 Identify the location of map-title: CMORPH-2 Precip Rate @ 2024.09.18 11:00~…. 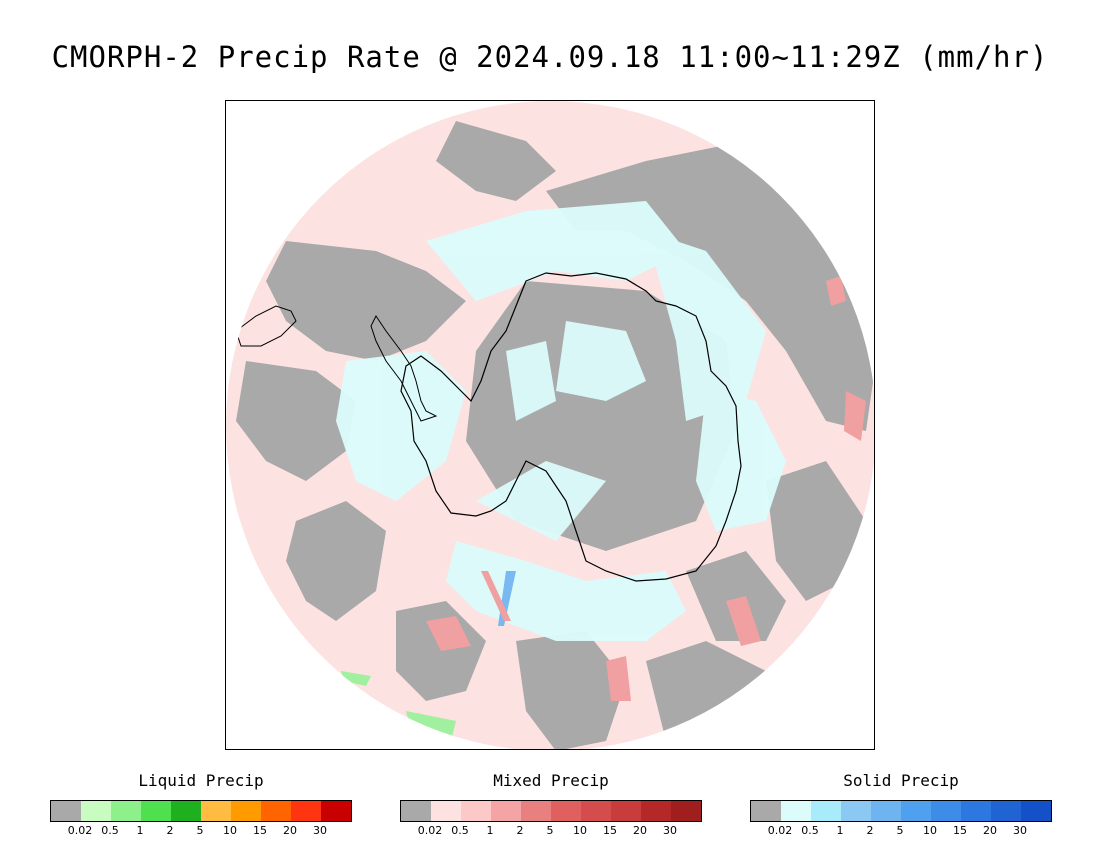
(550, 57).